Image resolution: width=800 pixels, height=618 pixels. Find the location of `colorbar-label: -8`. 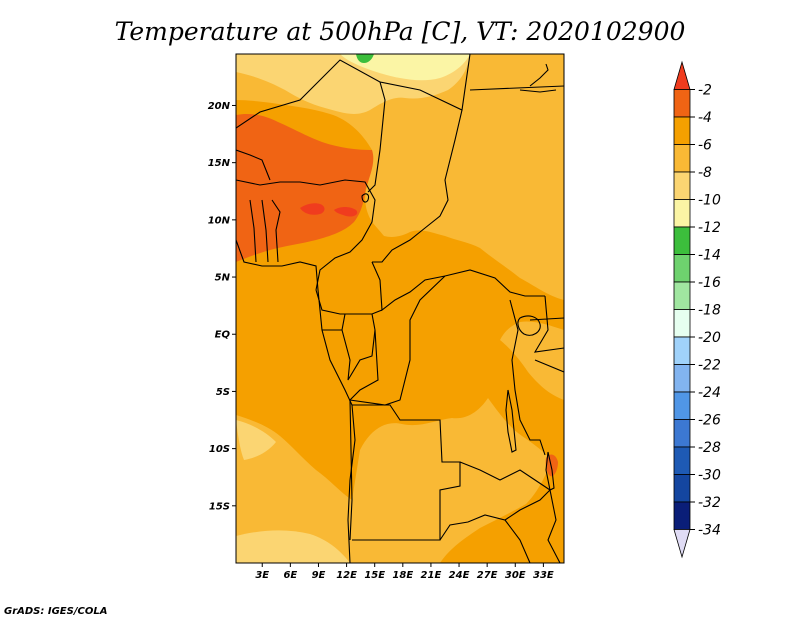

colorbar-label: -8 is located at coordinates (705, 173).